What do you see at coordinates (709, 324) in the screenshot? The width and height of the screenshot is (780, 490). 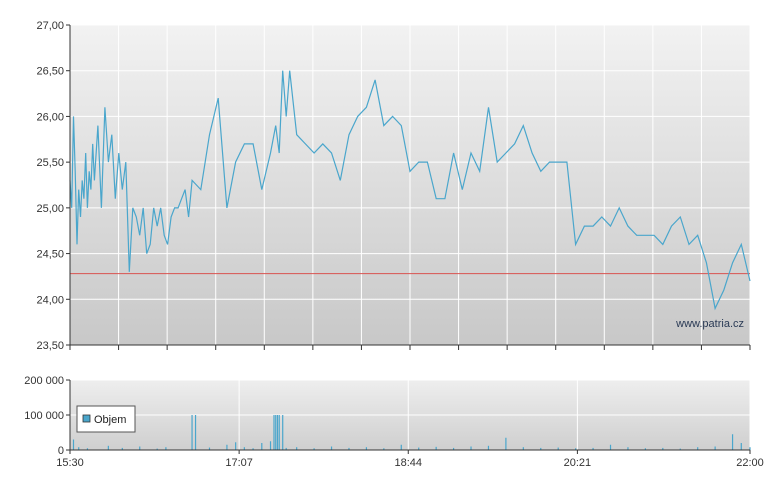 I see `watermark-text: www.patria.cz` at bounding box center [709, 324].